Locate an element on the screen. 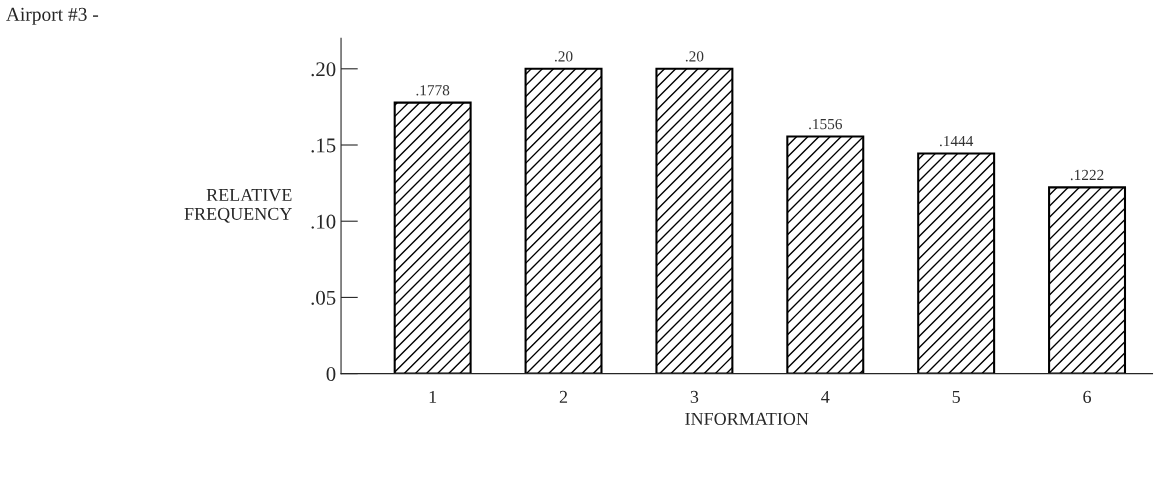 This screenshot has height=479, width=1176. y-tick-label: .15 is located at coordinates (323, 145).